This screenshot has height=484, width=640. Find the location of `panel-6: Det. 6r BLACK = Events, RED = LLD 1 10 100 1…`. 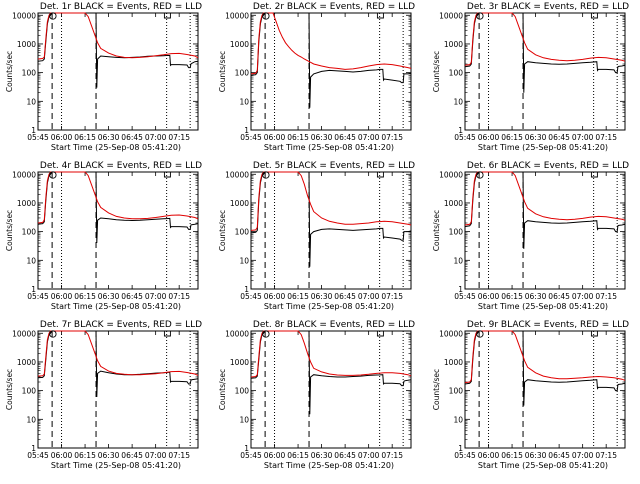

panel-6: Det. 6r BLACK = Events, RED = LLD 1 10 100 1… is located at coordinates (530, 236).